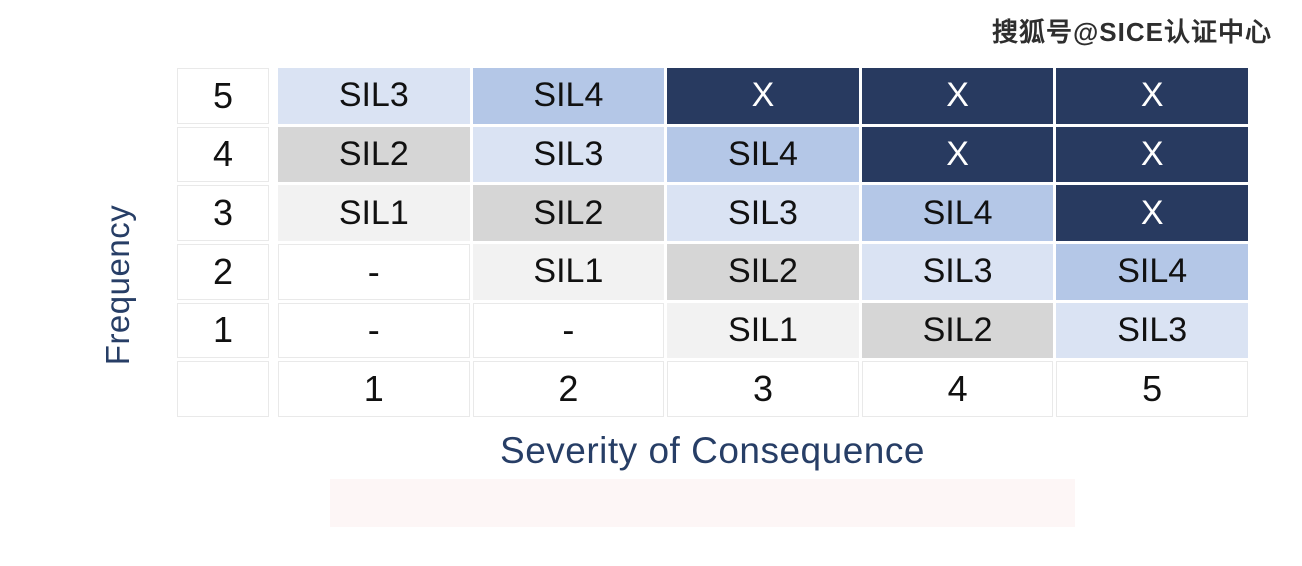  Describe the element at coordinates (568, 389) in the screenshot. I see `x-tick-cell: 2` at that location.